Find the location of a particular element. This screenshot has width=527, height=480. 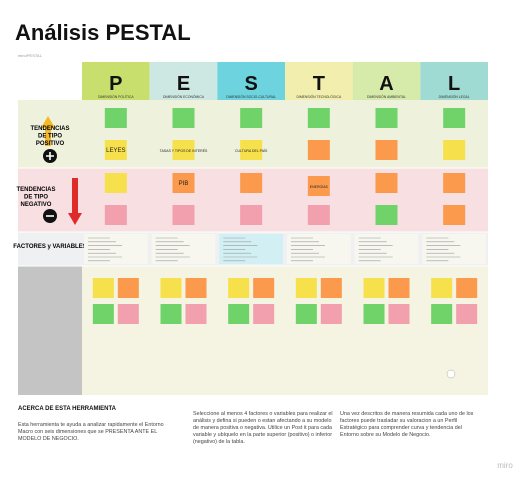

gray-block is located at coordinates (50, 330).